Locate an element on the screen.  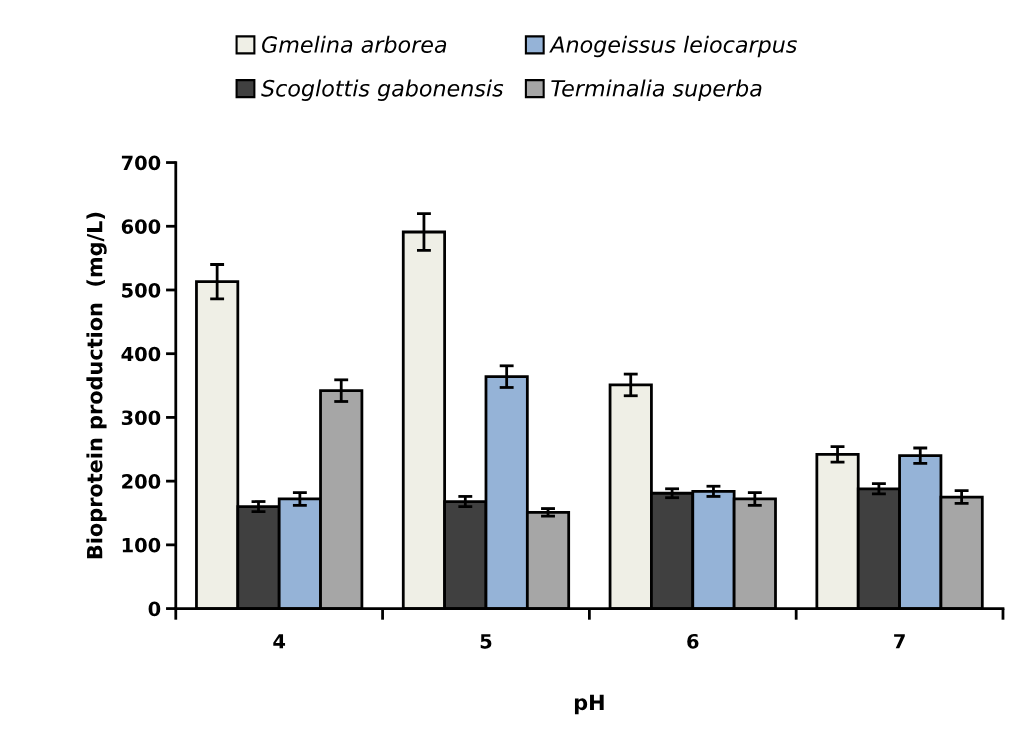
x-tick-label: 6 is located at coordinates (693, 641).